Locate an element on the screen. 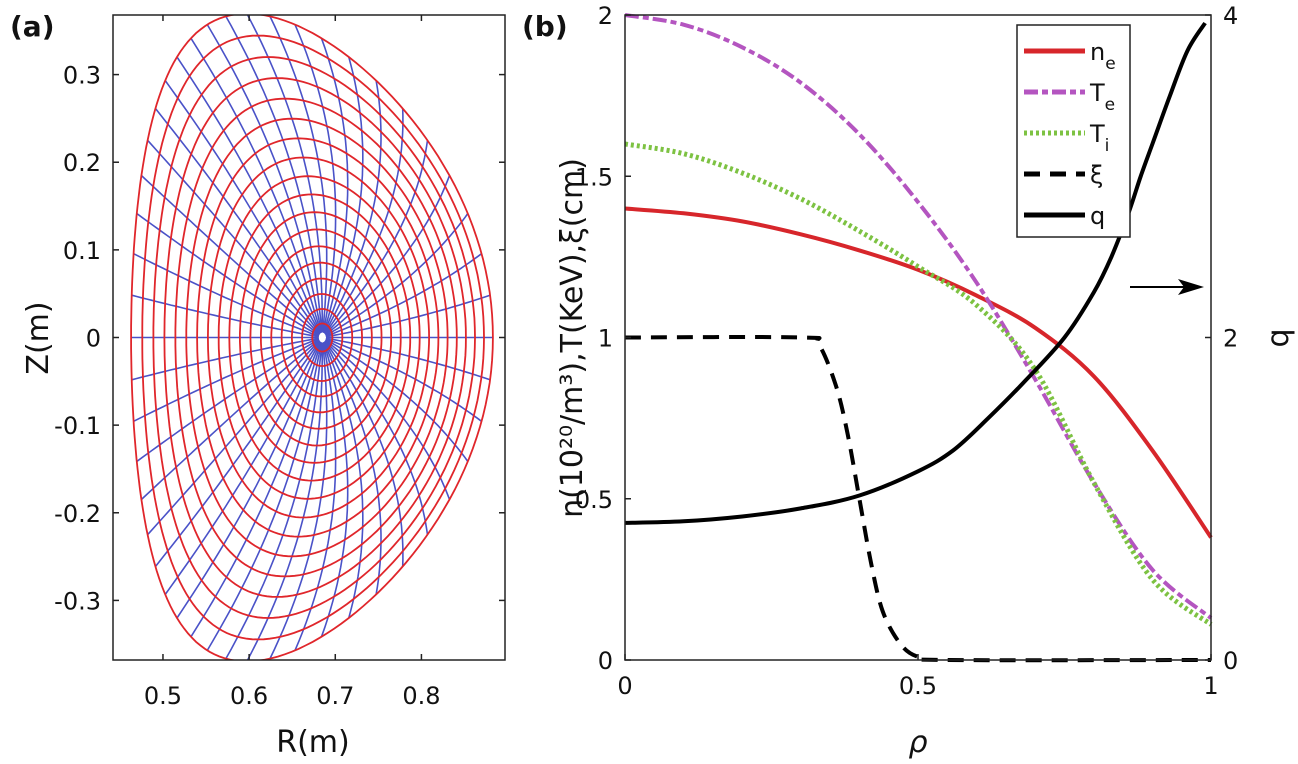  y-tick-label-right: 0 is located at coordinates (1230, 661).